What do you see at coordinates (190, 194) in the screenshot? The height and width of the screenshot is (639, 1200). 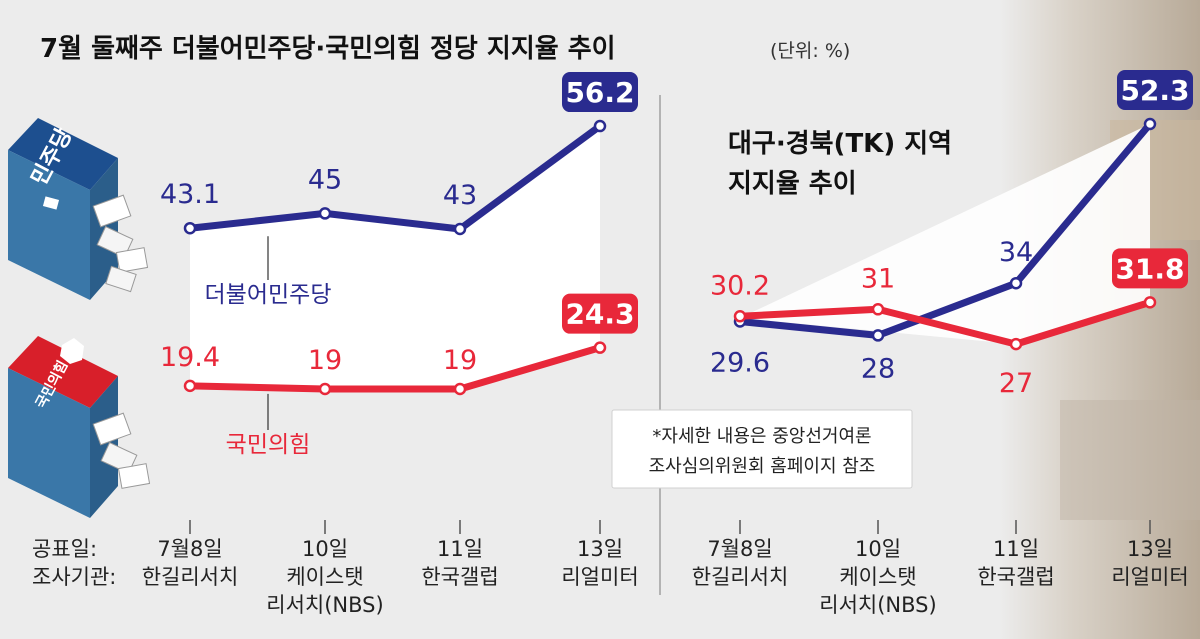 I see `data-label: 43.1` at bounding box center [190, 194].